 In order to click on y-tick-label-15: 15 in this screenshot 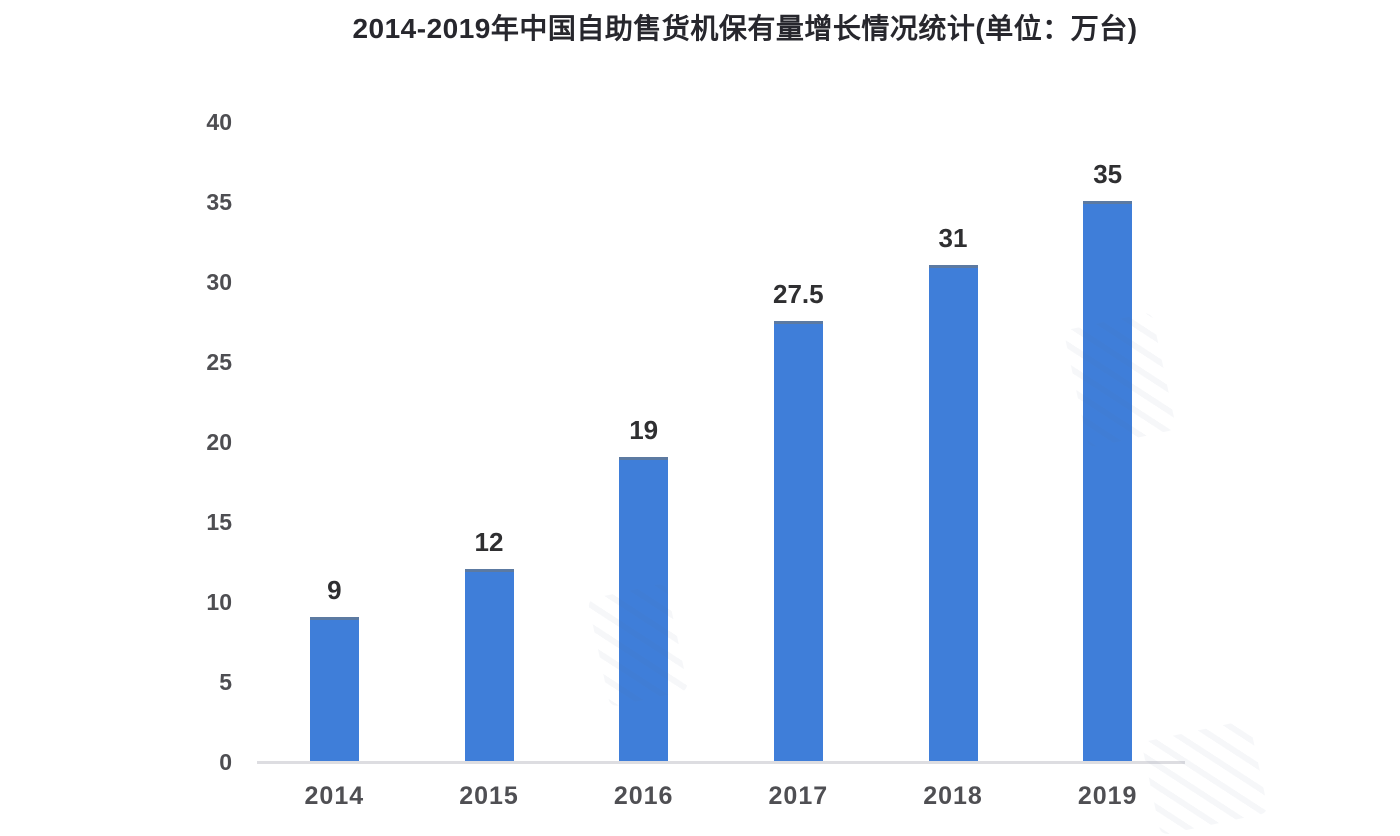, I will do `click(219, 522)`.